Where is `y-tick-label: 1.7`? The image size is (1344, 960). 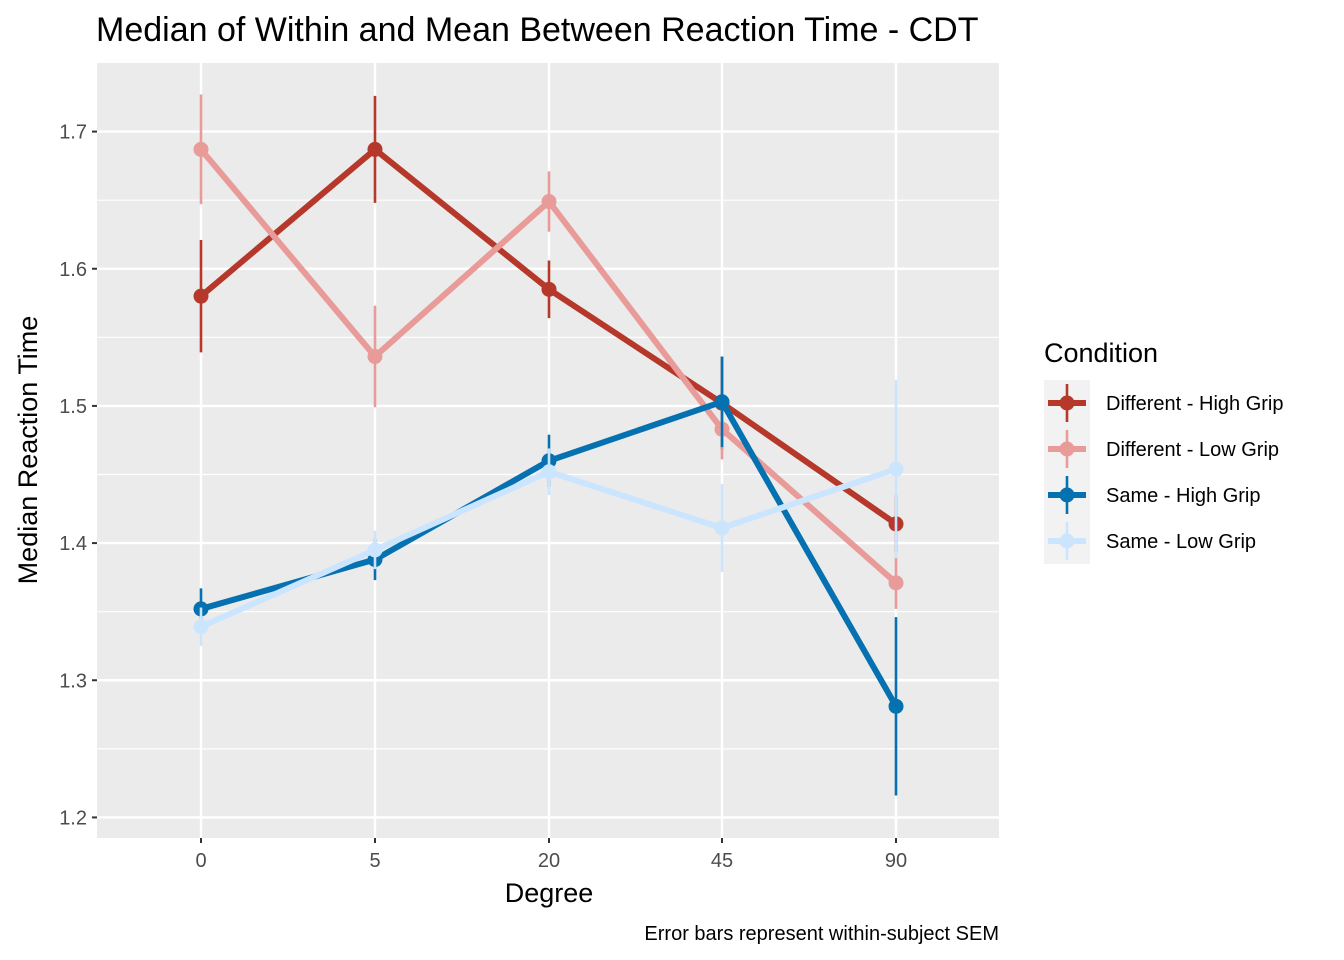
y-tick-label: 1.7 is located at coordinates (73, 133).